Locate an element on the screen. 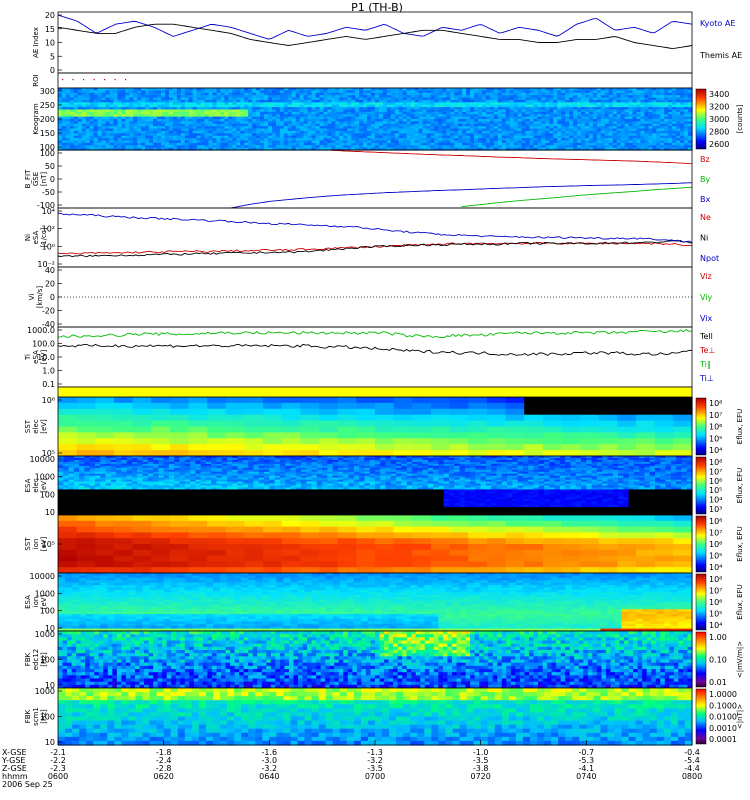  series-line is located at coordinates (375, 249).